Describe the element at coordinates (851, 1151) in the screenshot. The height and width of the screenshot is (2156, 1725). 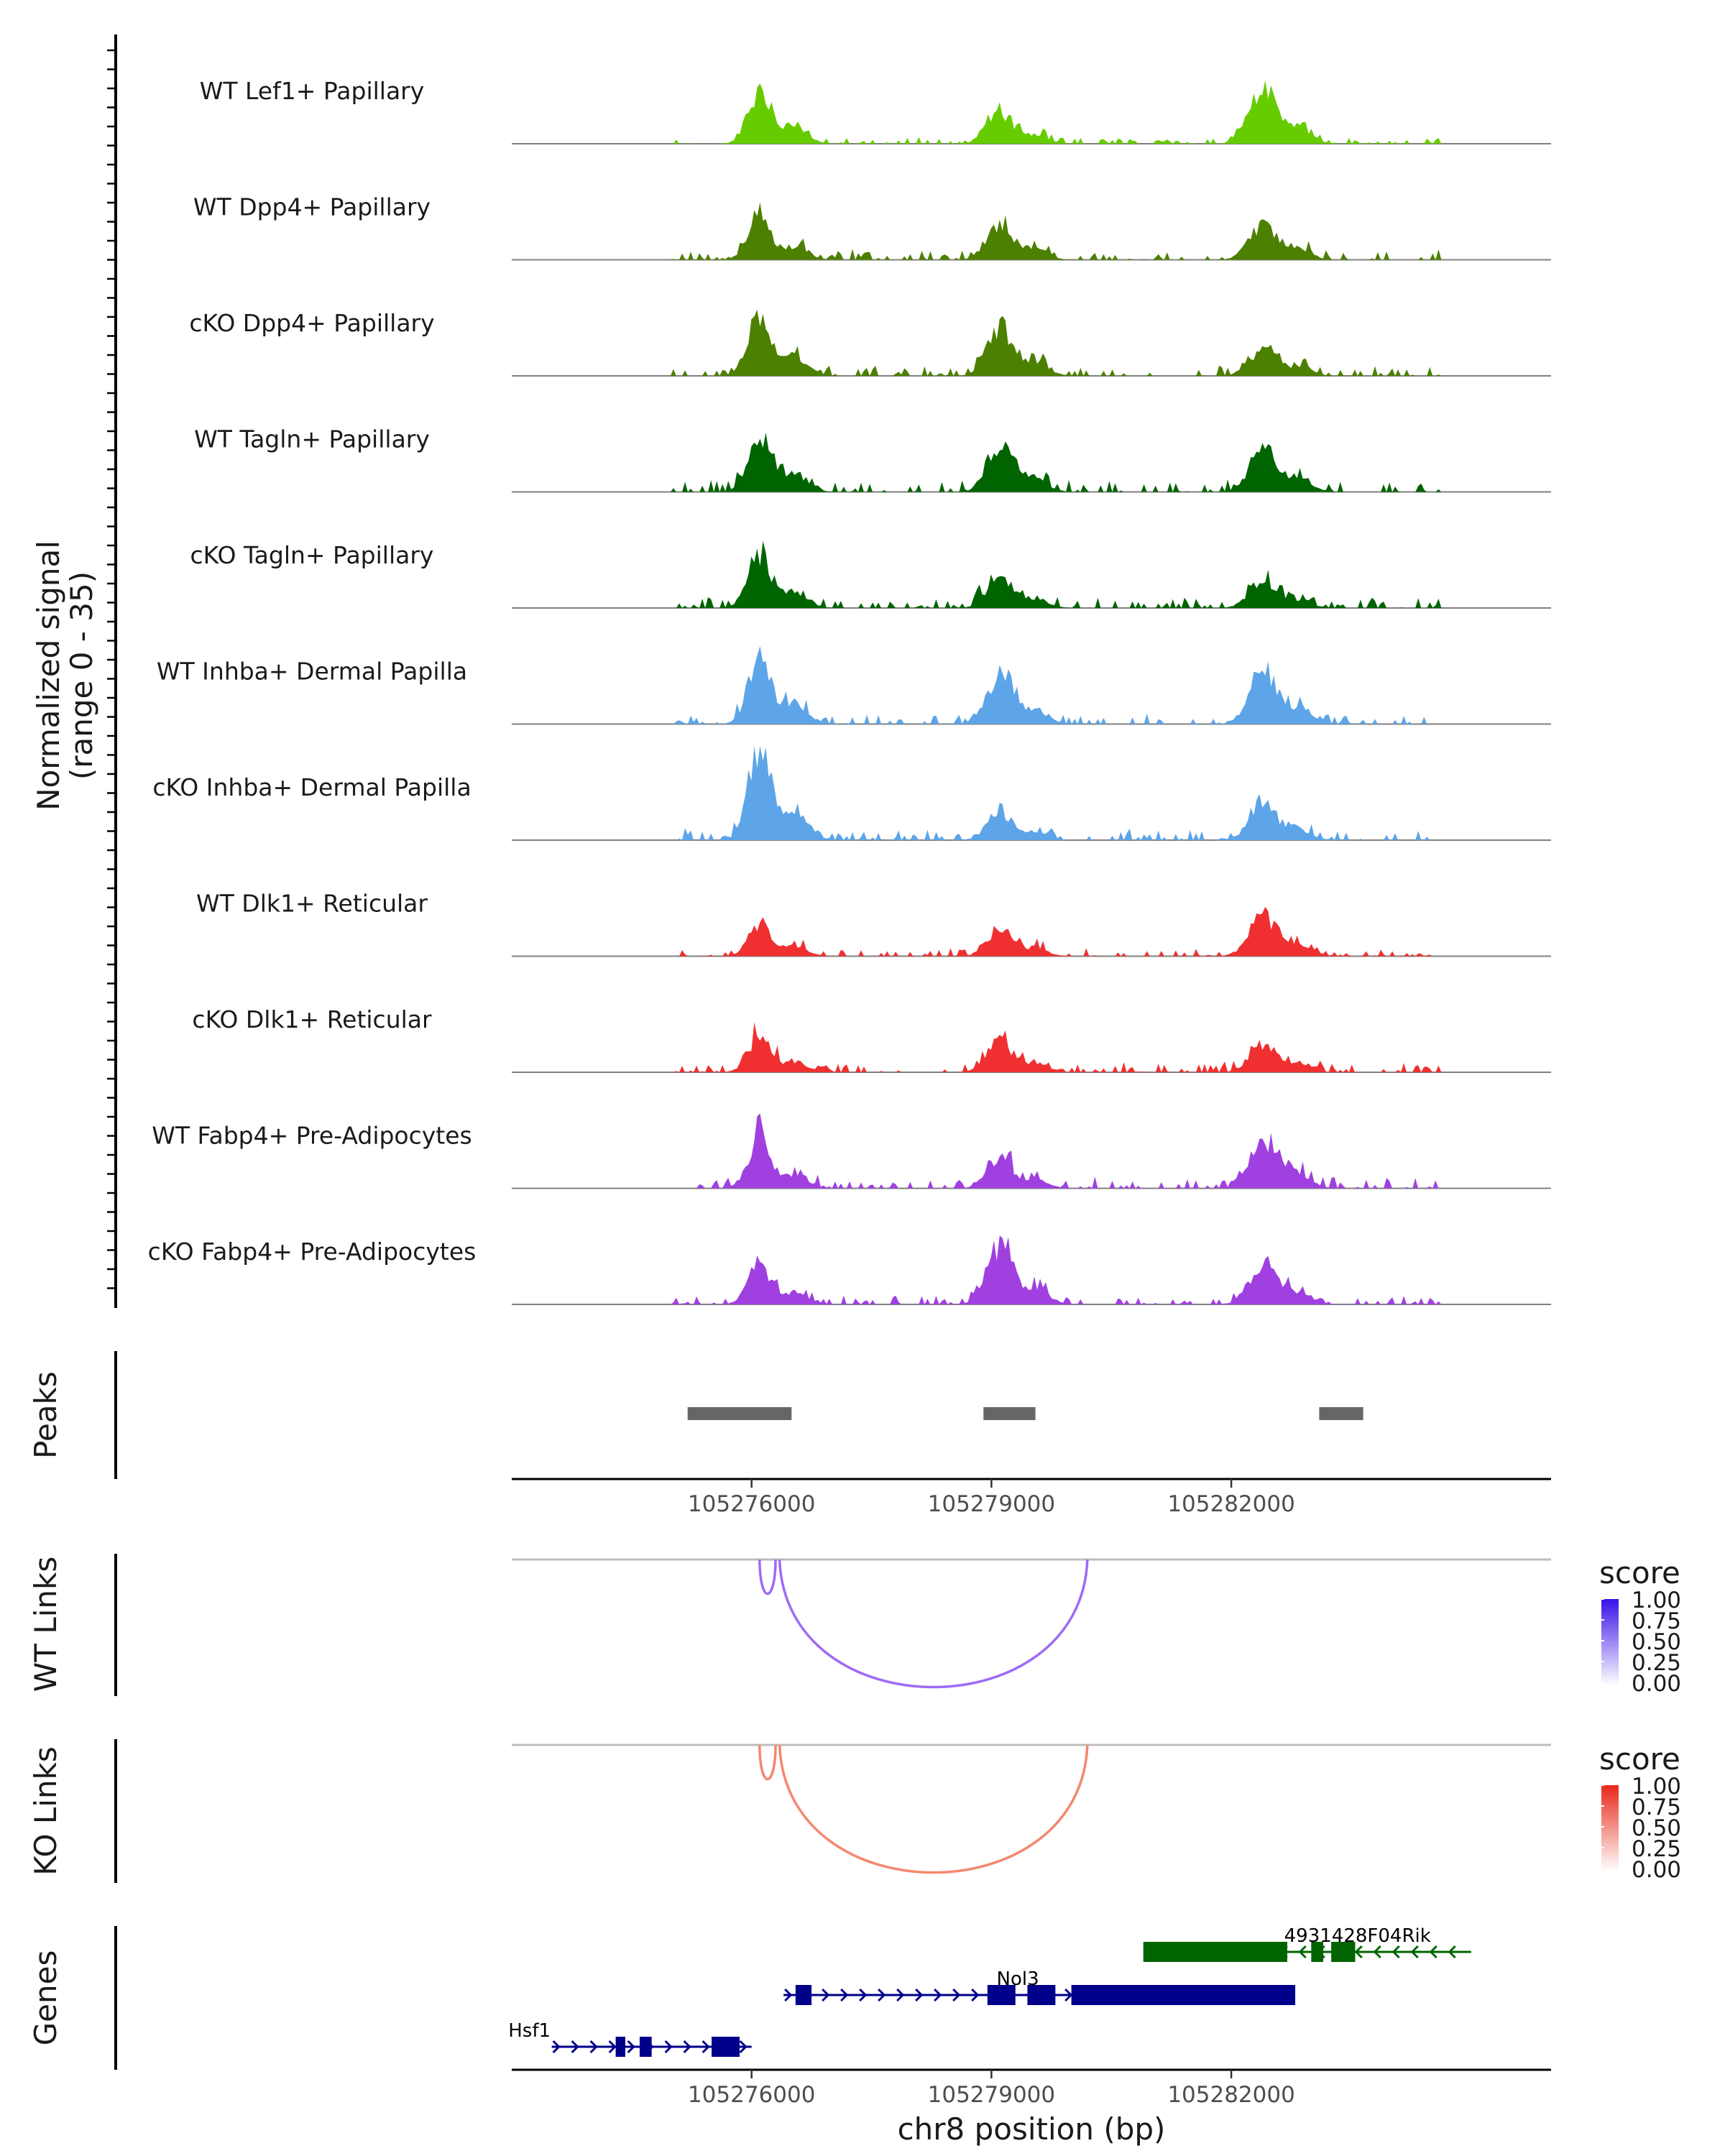
I see `coverage-track: WT Fabp4+ Pre-Adipocytes` at that location.